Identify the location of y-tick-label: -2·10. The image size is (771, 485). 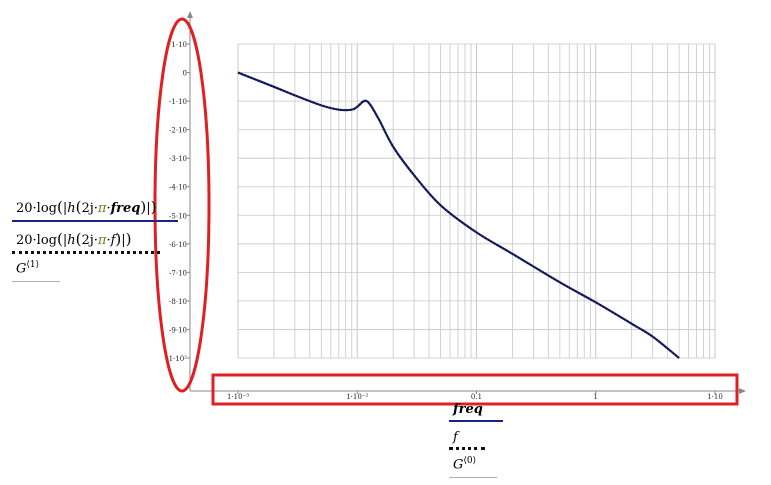
(178, 131).